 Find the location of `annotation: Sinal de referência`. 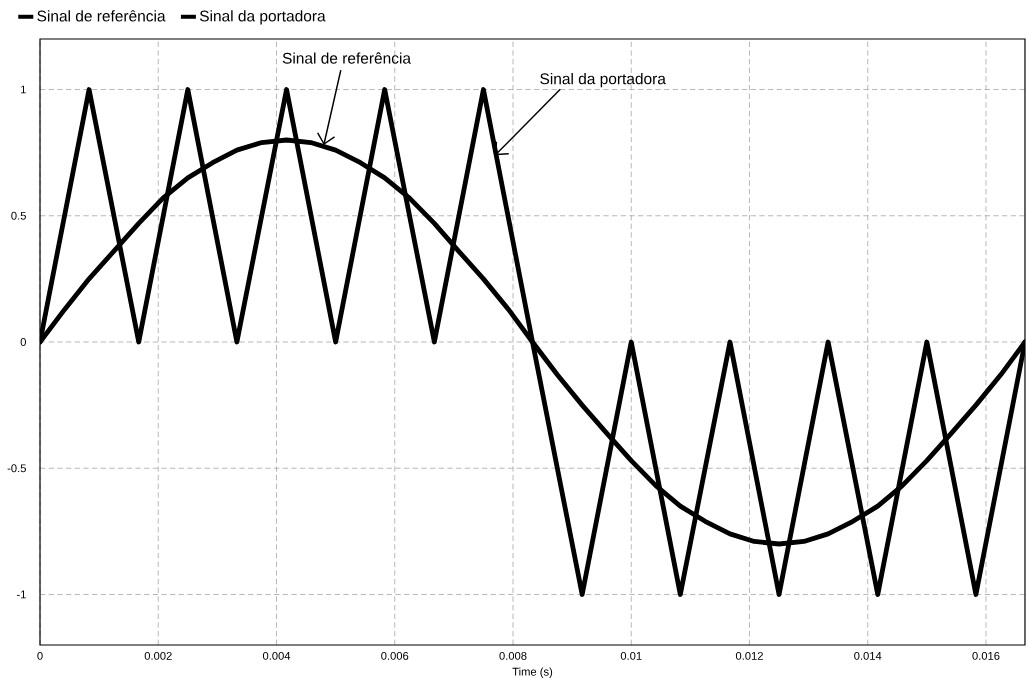

annotation: Sinal de referência is located at coordinates (347, 58).